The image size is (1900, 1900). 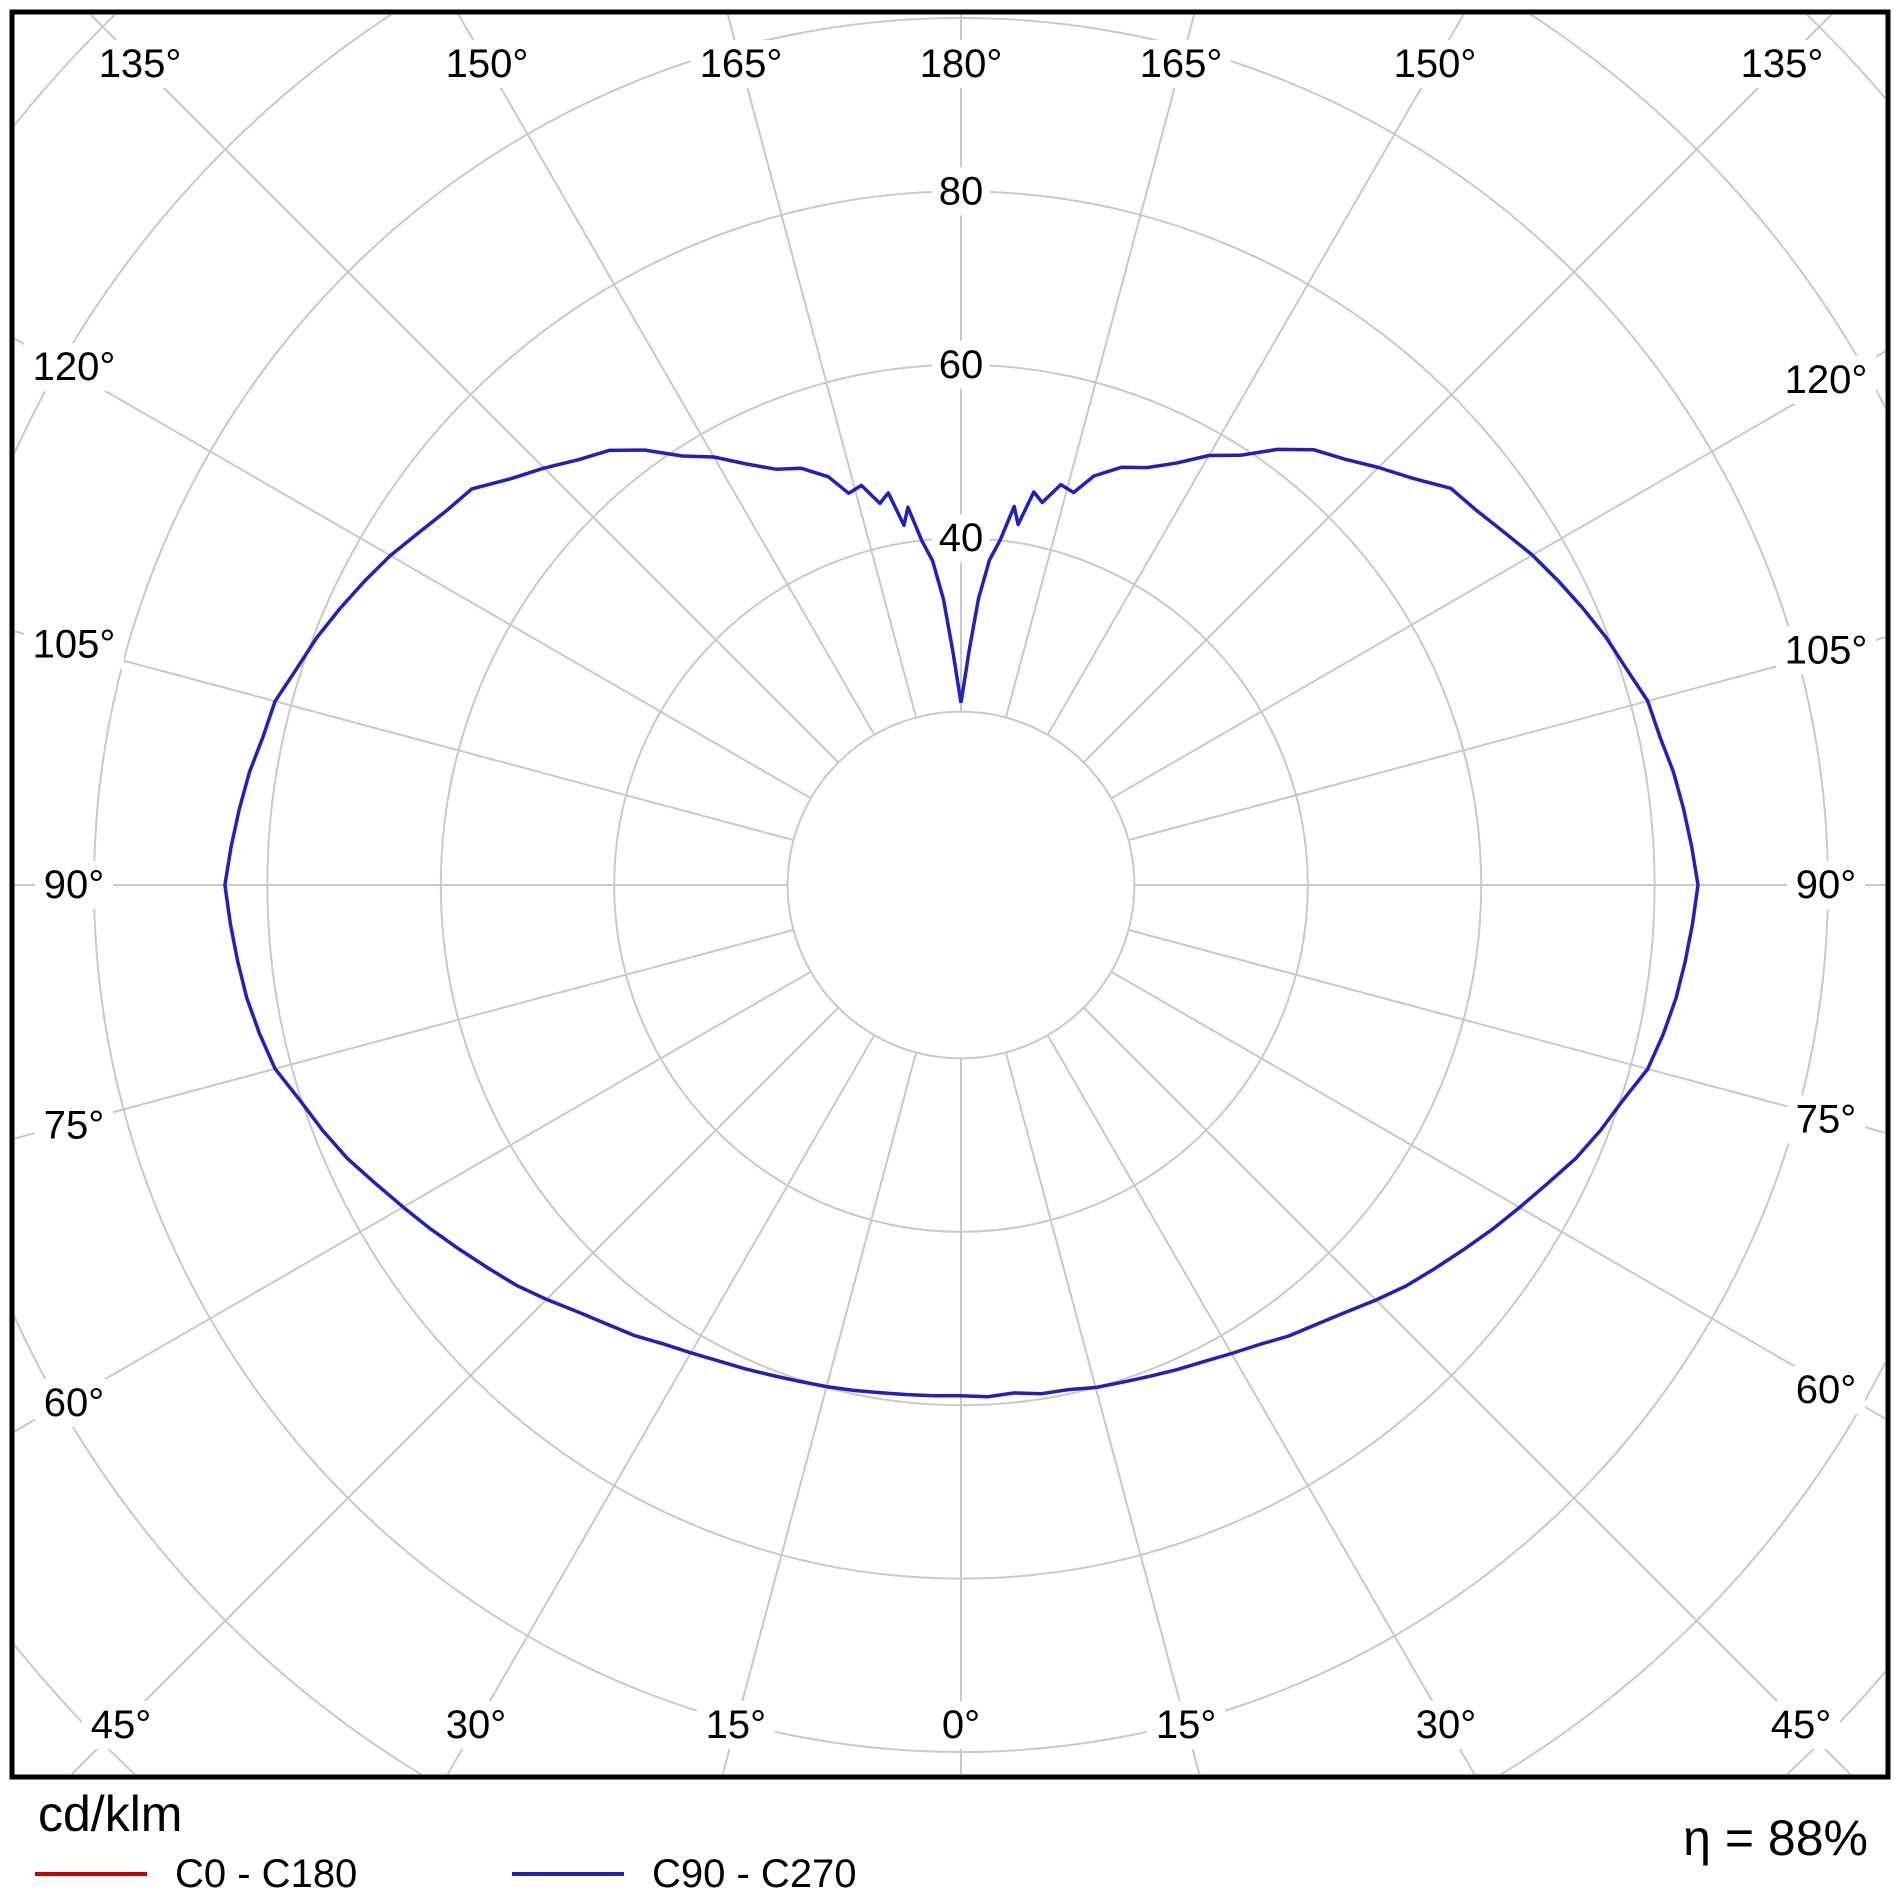 I want to click on radial-tick-labels: 40 60 80, so click(x=961, y=365).